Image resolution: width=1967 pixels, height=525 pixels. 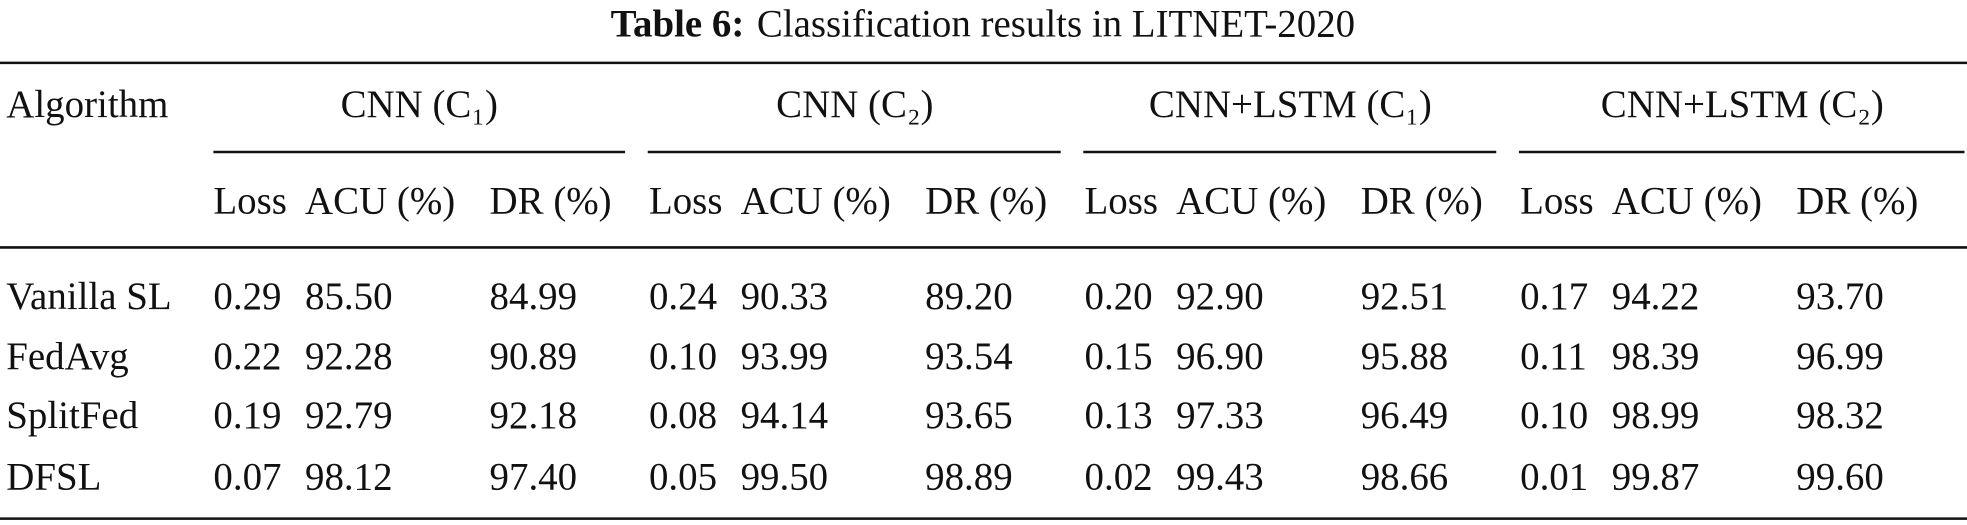 What do you see at coordinates (349, 356) in the screenshot?
I see `table-cell: 92.28` at bounding box center [349, 356].